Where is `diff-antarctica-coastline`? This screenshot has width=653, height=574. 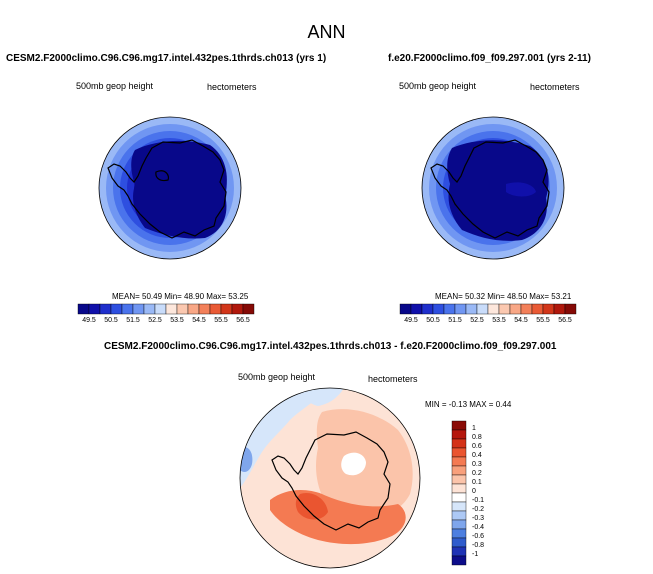 diff-antarctica-coastline is located at coordinates (331, 481).